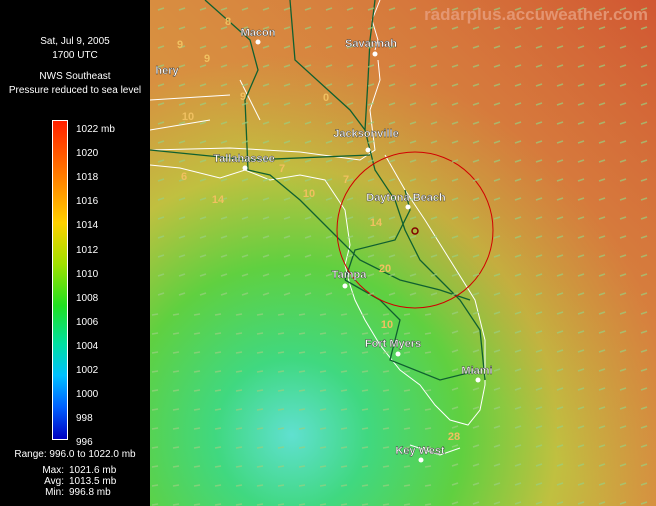  What do you see at coordinates (421, 460) in the screenshot?
I see `city-dot` at bounding box center [421, 460].